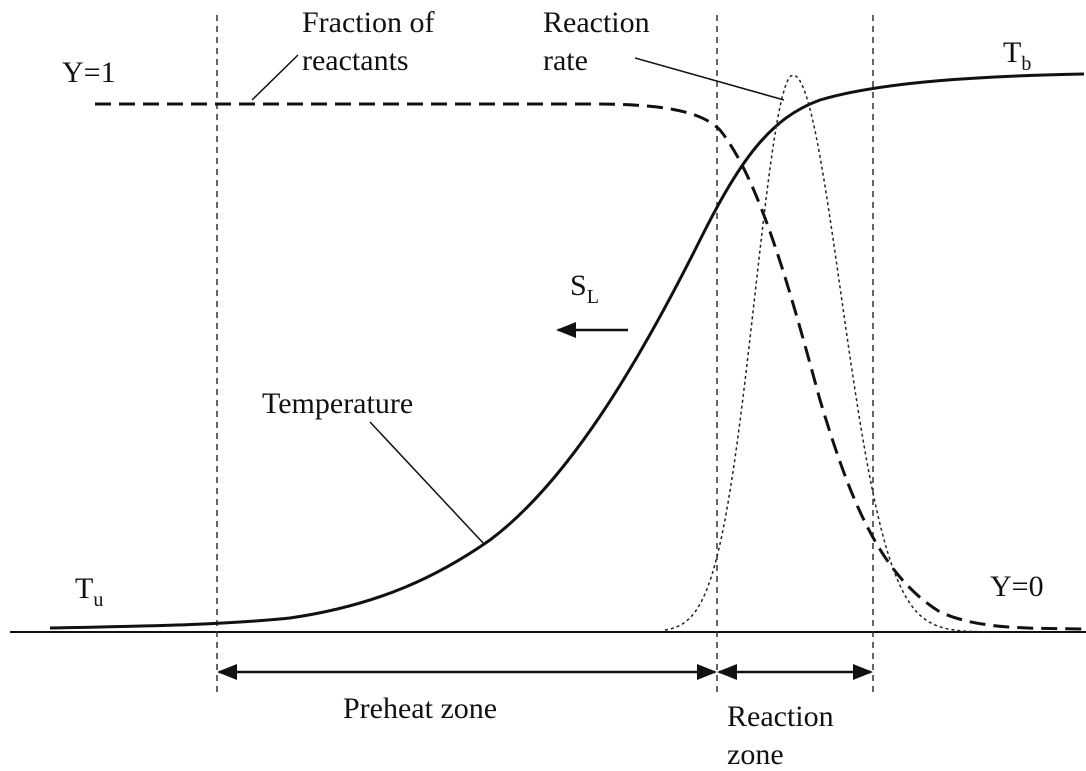 The image size is (1086, 771). What do you see at coordinates (355, 60) in the screenshot?
I see `label: reactants` at bounding box center [355, 60].